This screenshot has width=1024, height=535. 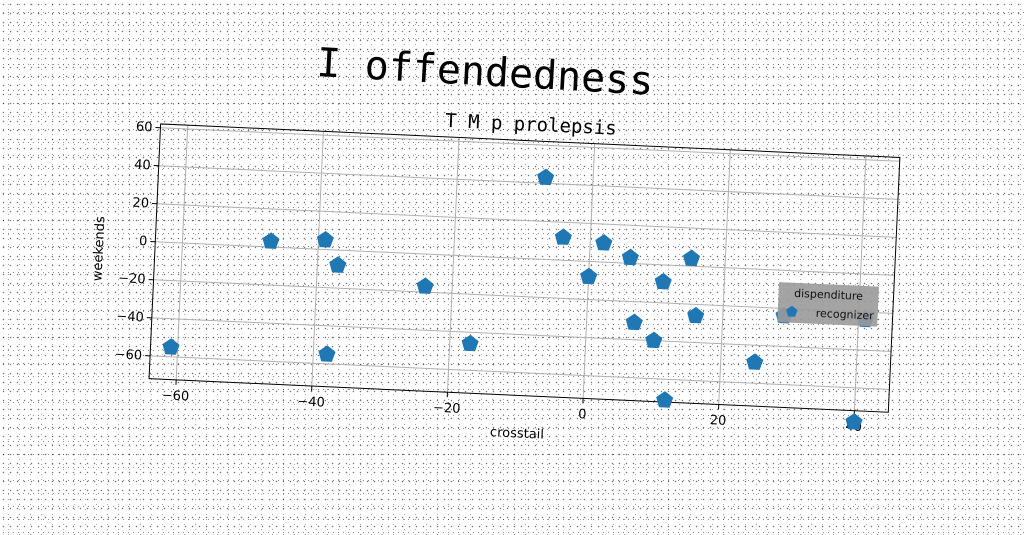 What do you see at coordinates (582, 414) in the screenshot?
I see `x-tick-label: 0` at bounding box center [582, 414].